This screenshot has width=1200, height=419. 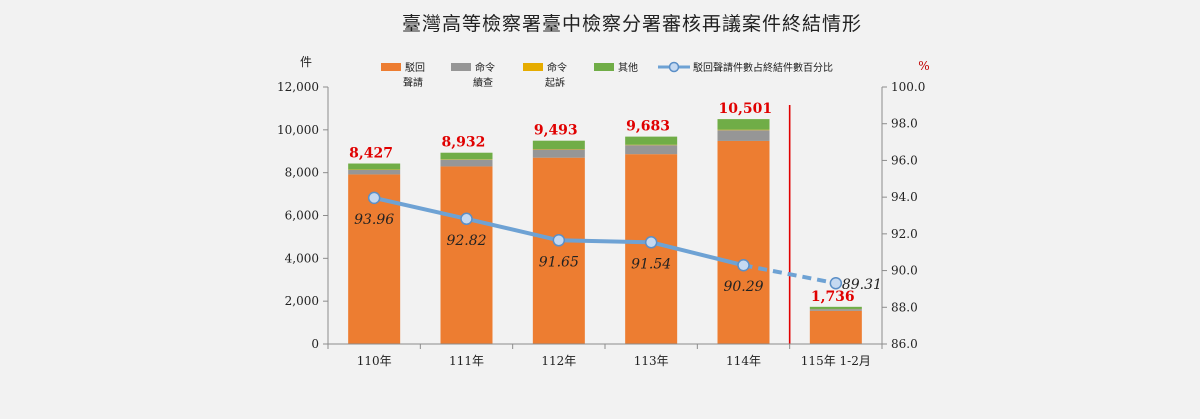 I want to click on percentage-label: 91.54, so click(x=651, y=264).